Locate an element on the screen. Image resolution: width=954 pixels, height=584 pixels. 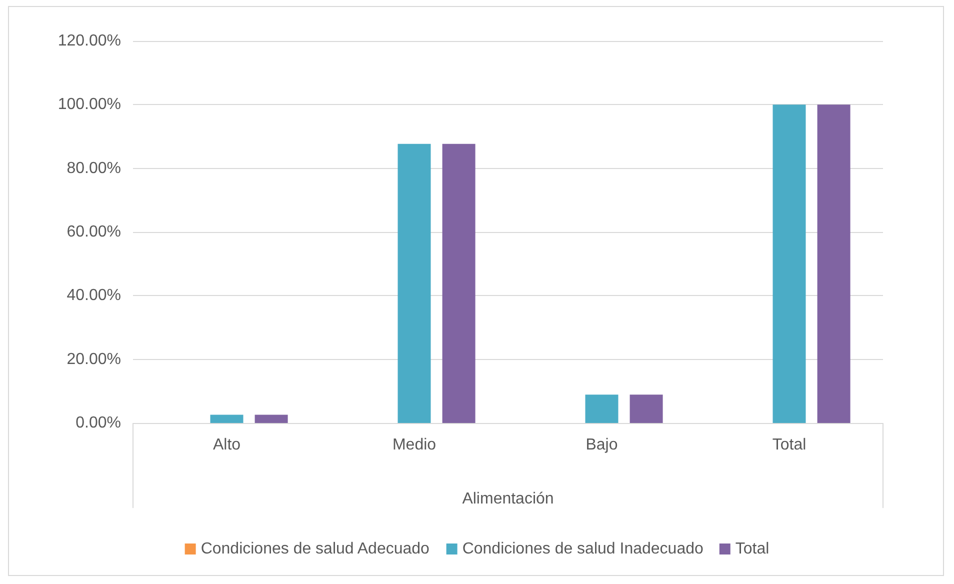
y-tick-label: 120.00% is located at coordinates (89, 41).